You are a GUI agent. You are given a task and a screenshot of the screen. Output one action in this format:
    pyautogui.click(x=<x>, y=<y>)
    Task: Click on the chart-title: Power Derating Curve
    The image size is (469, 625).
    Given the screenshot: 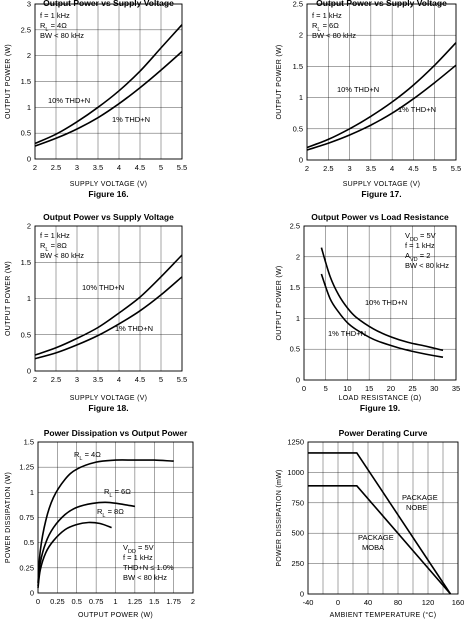 What is the action you would take?
    pyautogui.click(x=383, y=433)
    